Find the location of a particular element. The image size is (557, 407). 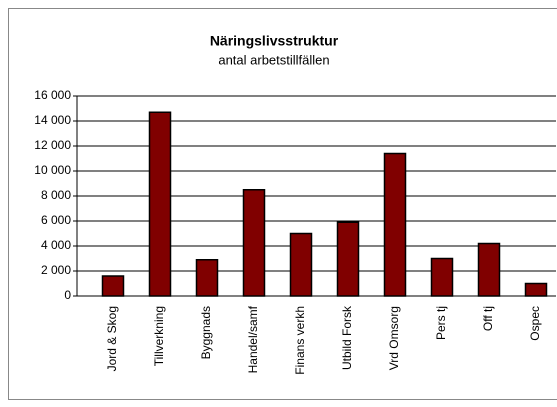

y-tick-label: 0 is located at coordinates (67, 295).